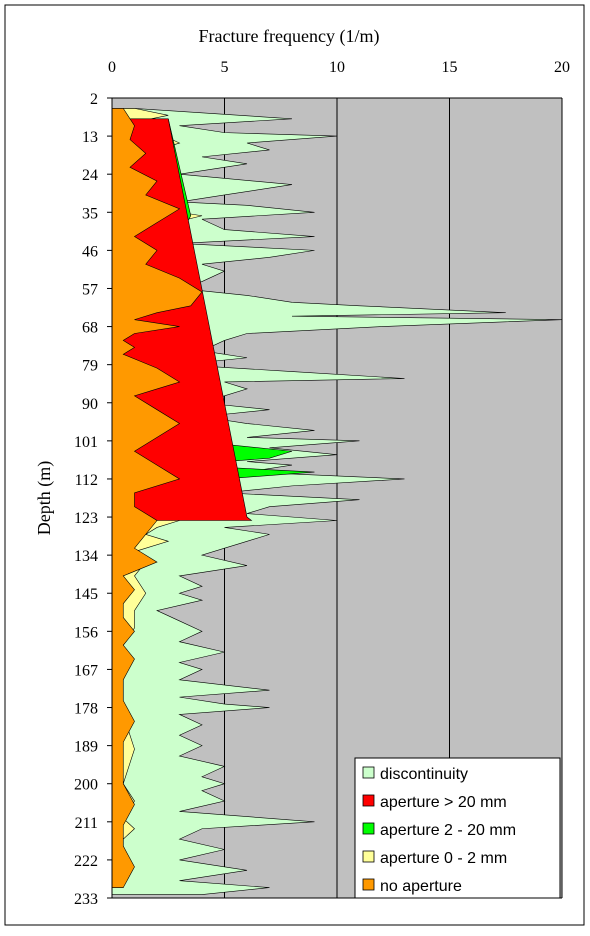 The width and height of the screenshot is (590, 936). I want to click on y-tick-label: 46, so click(90, 251).